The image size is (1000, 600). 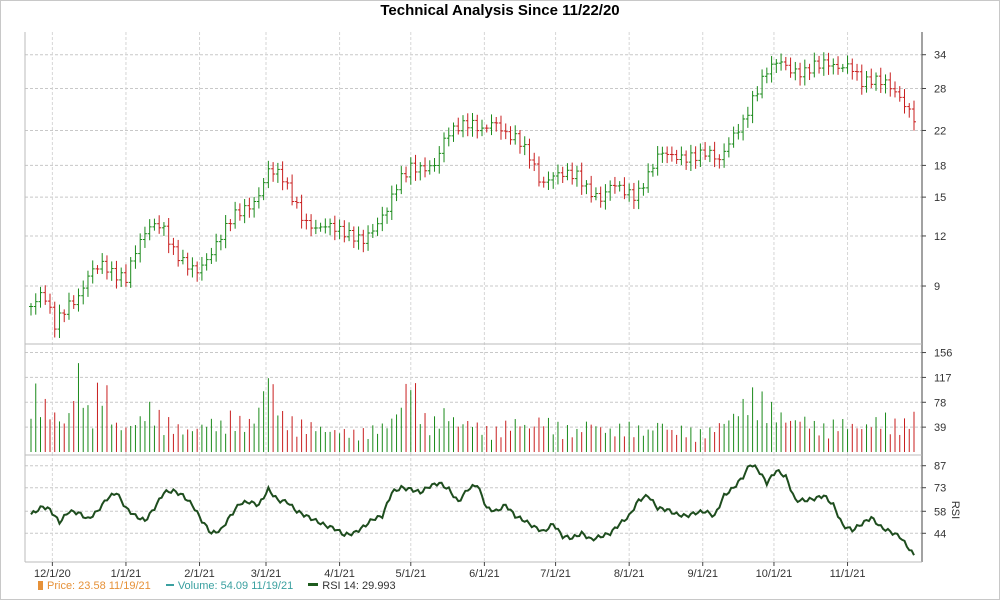 What do you see at coordinates (940, 534) in the screenshot?
I see `rsi-y-tick-label: 44` at bounding box center [940, 534].